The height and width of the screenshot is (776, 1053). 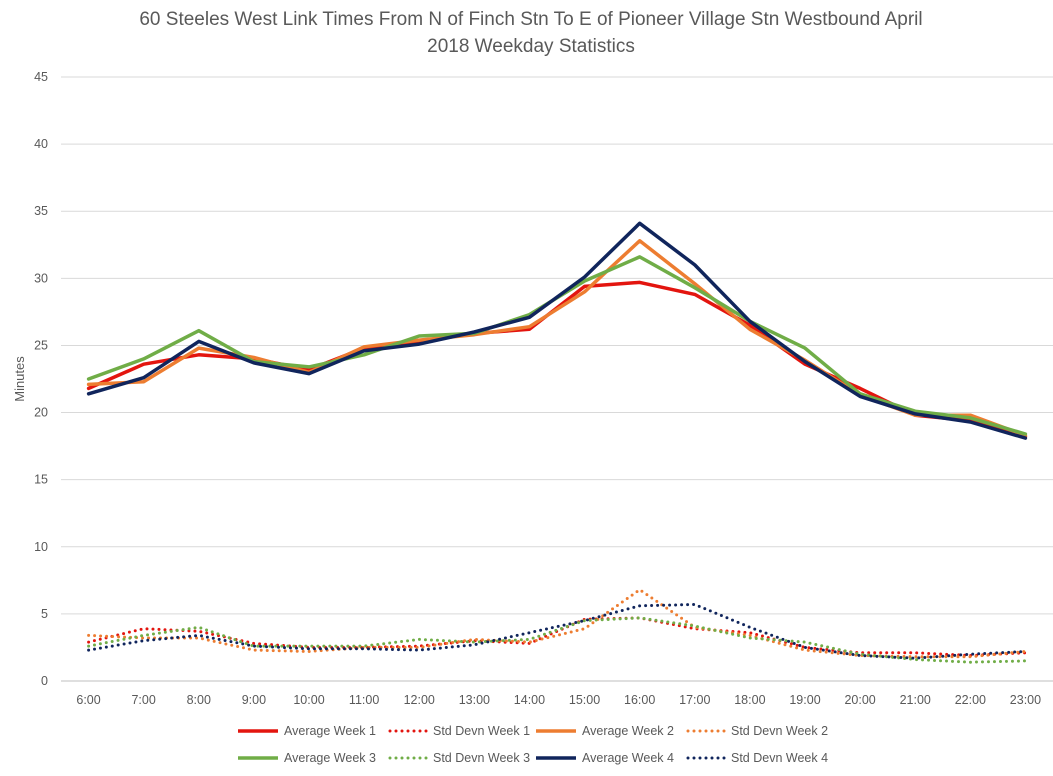 I want to click on x-tick-label: 15:00, so click(x=584, y=700).